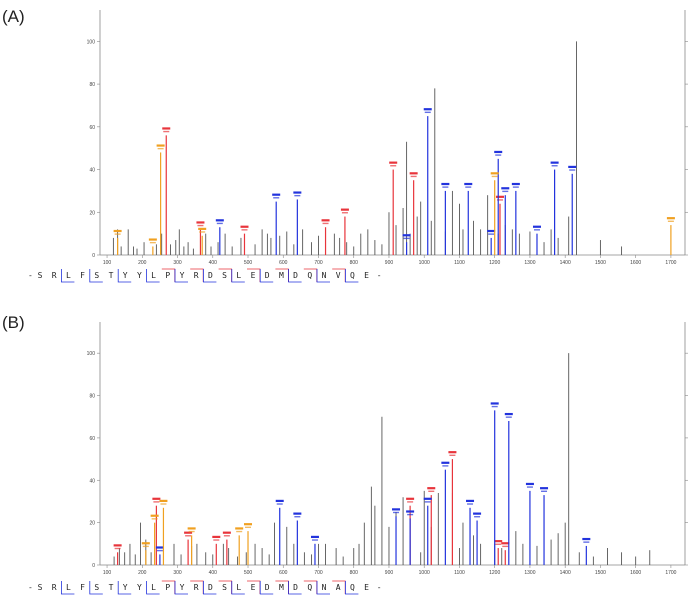 The image size is (700, 609). I want to click on sequence-residue: P, so click(167, 587).